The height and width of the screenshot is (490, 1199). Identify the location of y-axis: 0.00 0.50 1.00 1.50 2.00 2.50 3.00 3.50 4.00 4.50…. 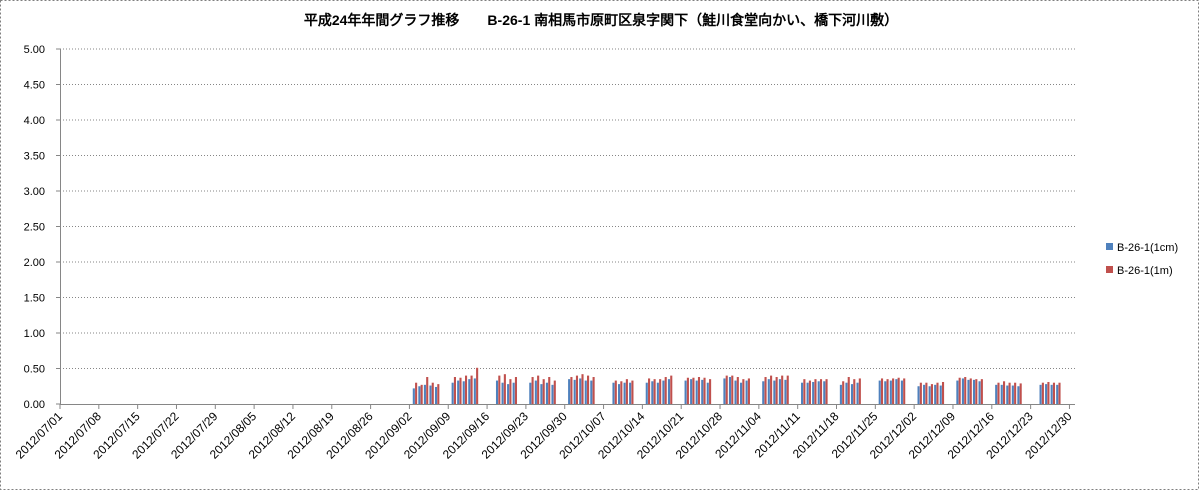
(42, 227).